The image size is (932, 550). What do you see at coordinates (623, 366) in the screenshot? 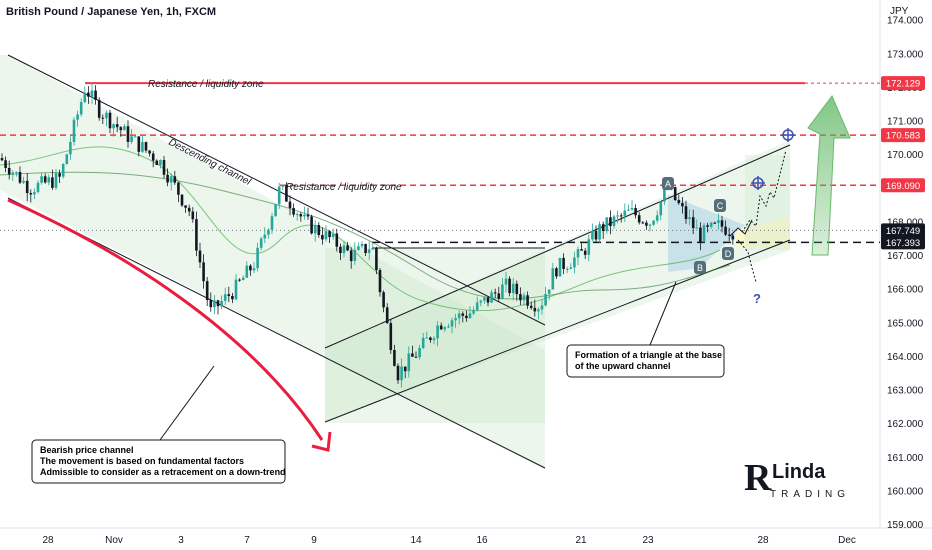
I see `triangle-note-line-2: of the upward channel` at bounding box center [623, 366].